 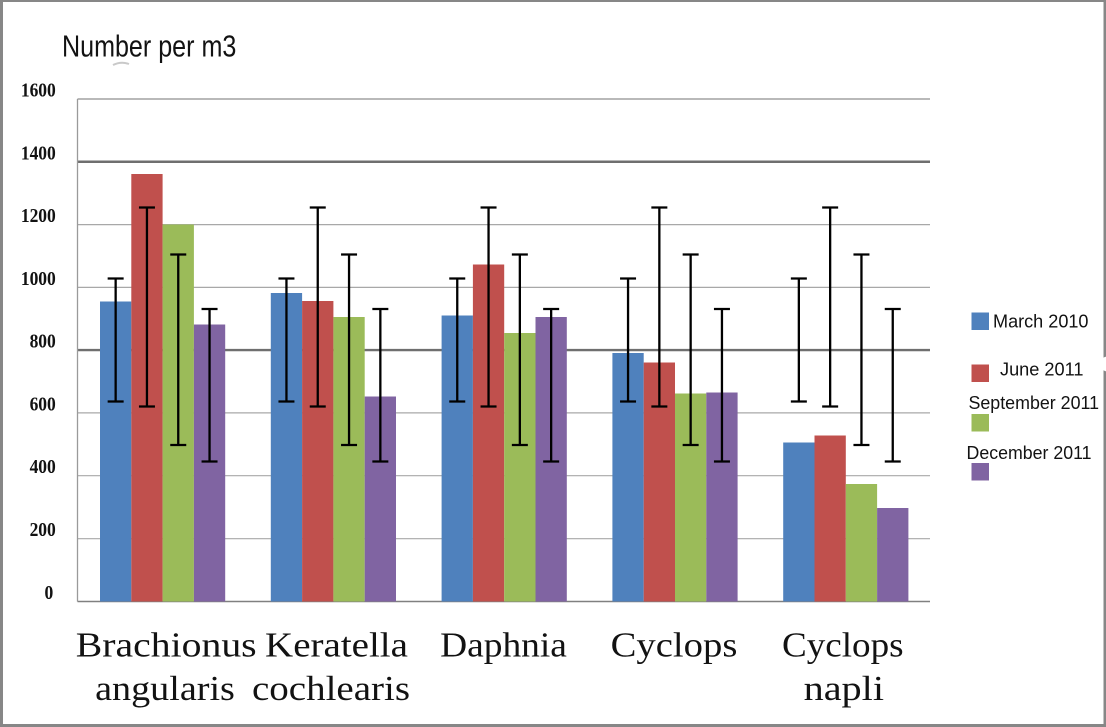 I want to click on svg-text: 1000, so click(x=38, y=279).